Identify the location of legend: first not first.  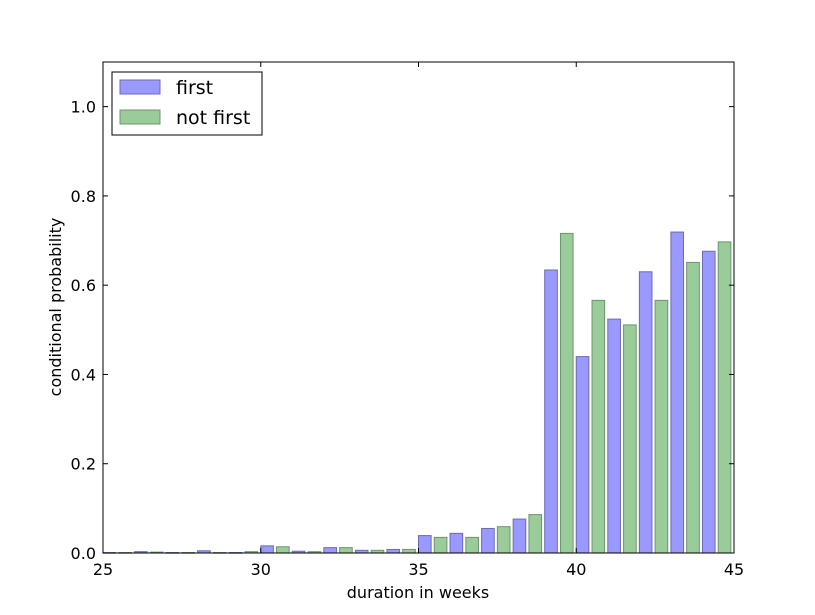
(187, 103).